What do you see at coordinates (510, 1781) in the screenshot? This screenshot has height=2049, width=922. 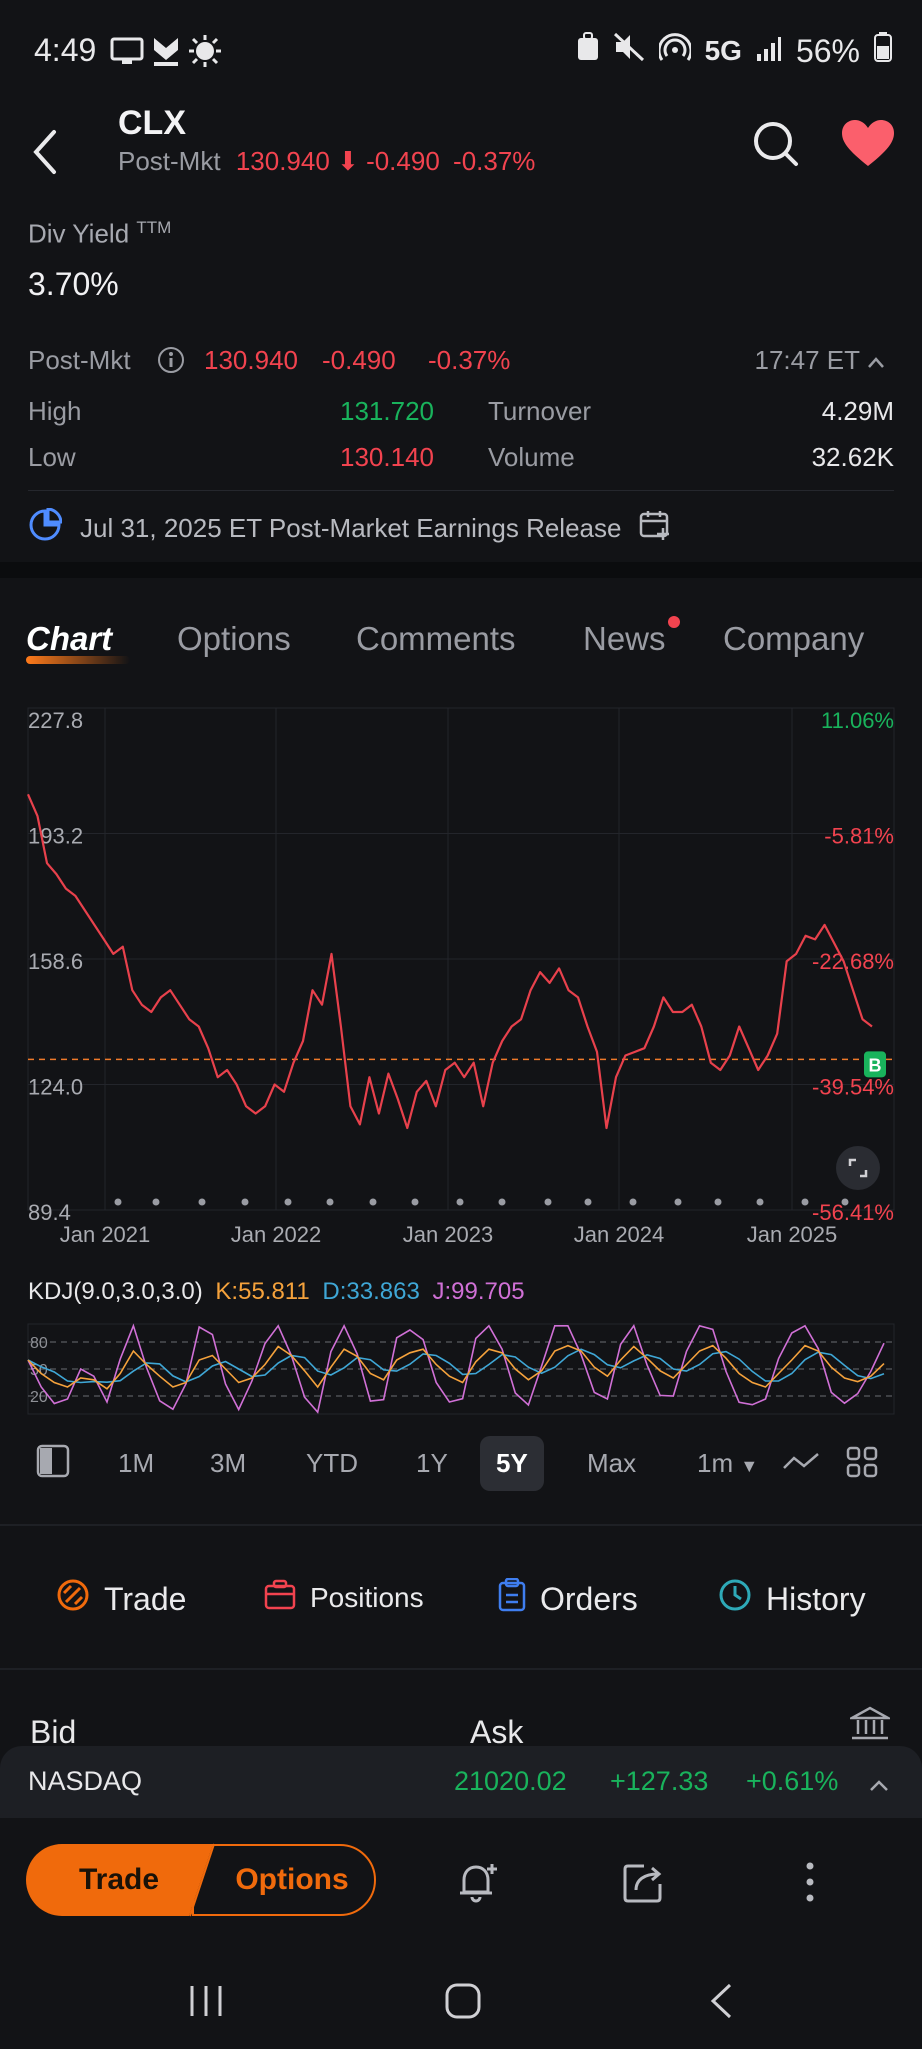 I see `index-value: 21020.02` at bounding box center [510, 1781].